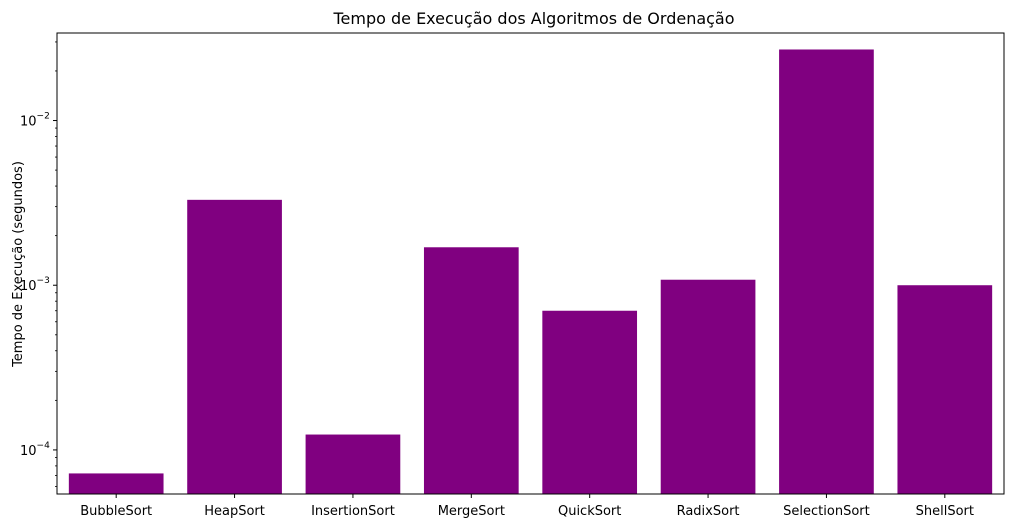 This screenshot has height=528, width=1012. Describe the element at coordinates (471, 511) in the screenshot. I see `x-tick-label: MergeSort` at that location.